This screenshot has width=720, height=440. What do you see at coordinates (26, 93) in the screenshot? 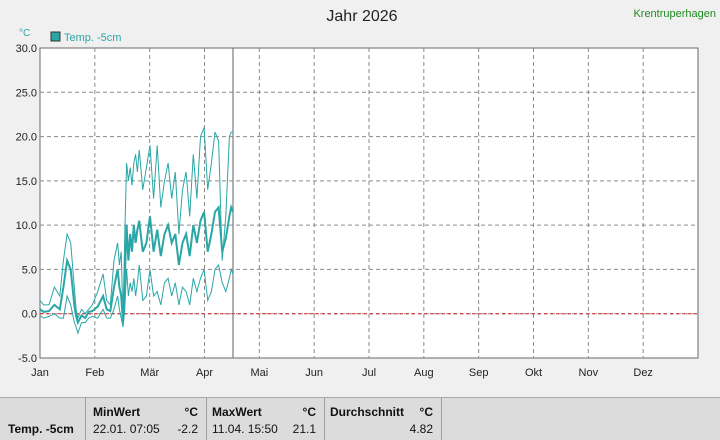
I see `y-tick-label: 25.0` at bounding box center [26, 93].